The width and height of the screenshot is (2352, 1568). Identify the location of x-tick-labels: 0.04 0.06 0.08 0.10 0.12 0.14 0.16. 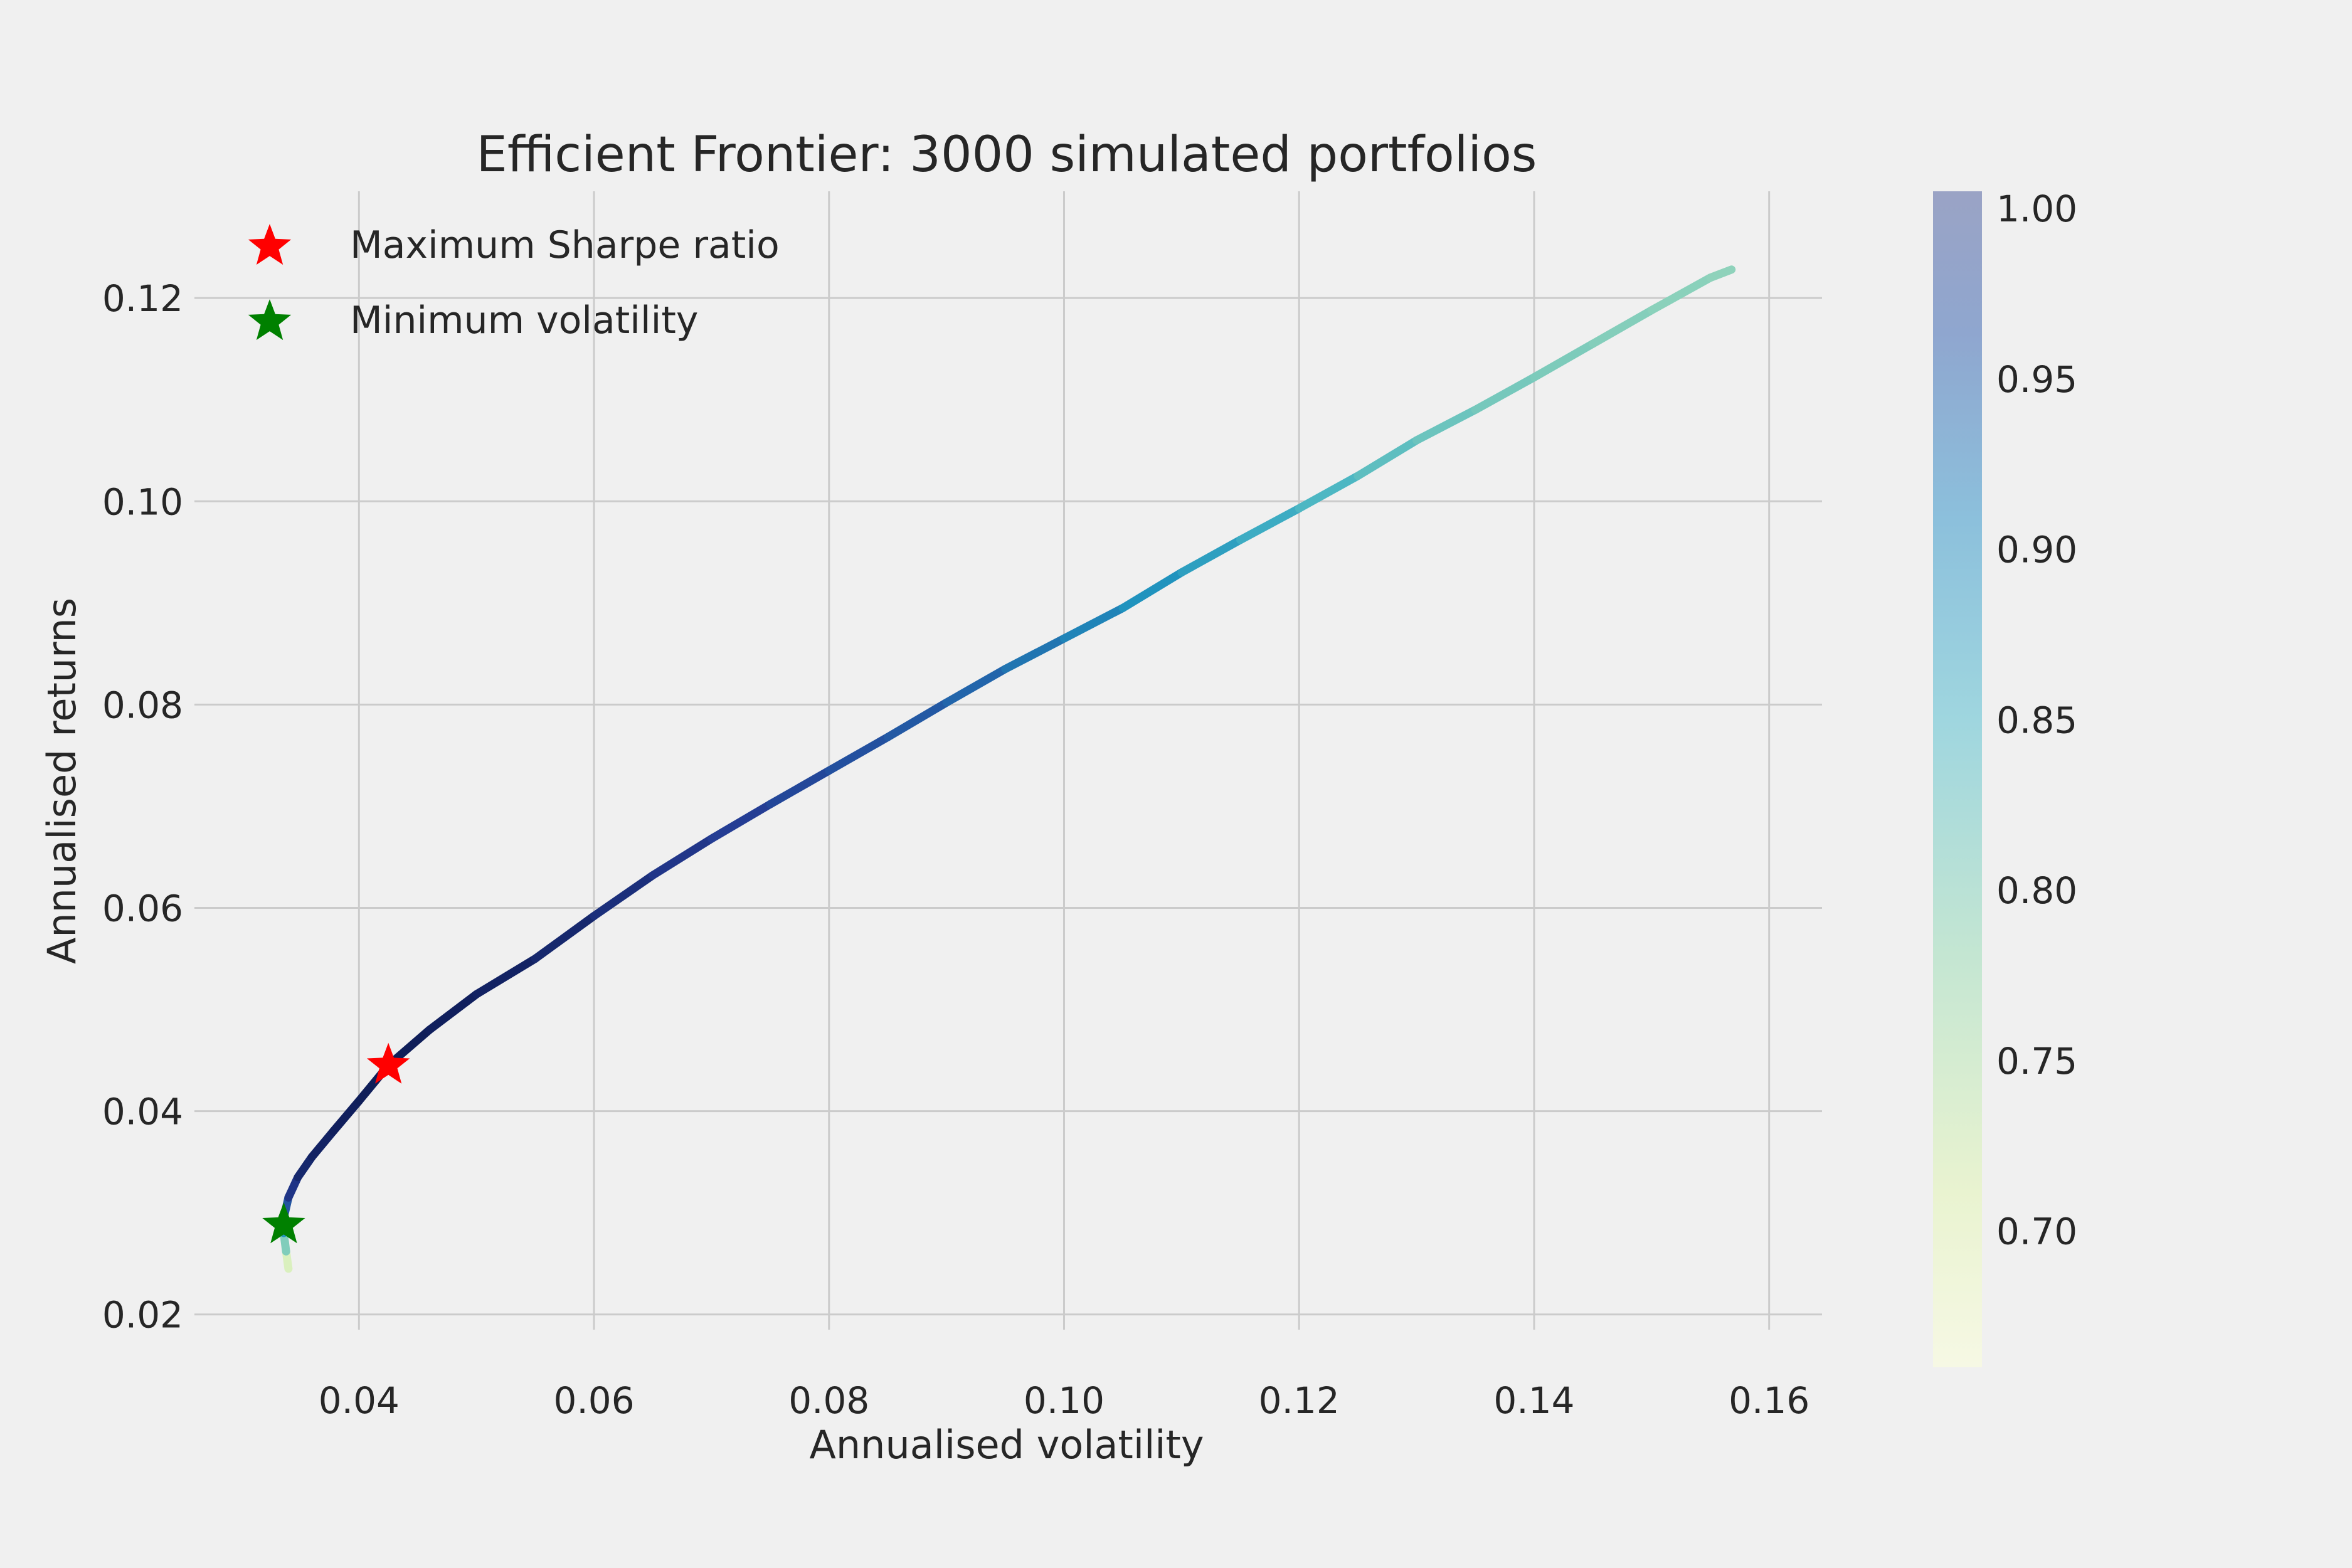
(1064, 1400).